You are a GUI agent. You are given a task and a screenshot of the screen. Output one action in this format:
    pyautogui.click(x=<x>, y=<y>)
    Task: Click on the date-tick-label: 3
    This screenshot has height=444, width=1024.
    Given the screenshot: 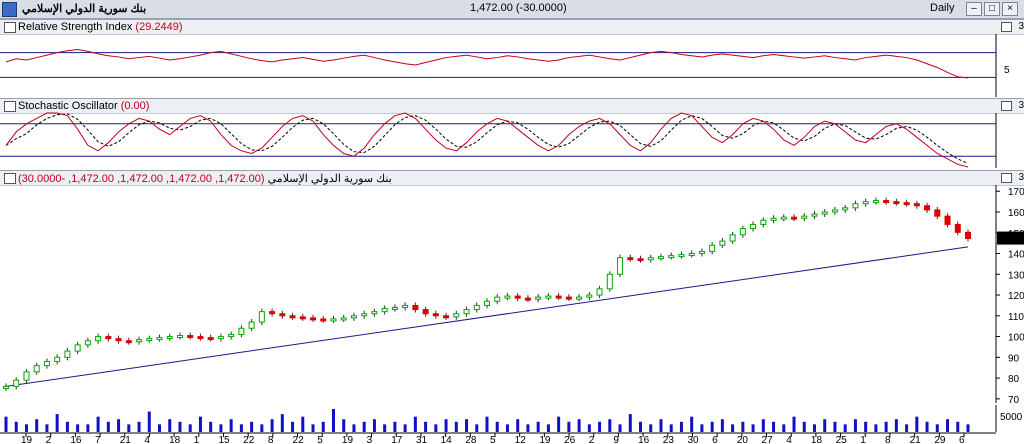 What is the action you would take?
    pyautogui.click(x=370, y=439)
    